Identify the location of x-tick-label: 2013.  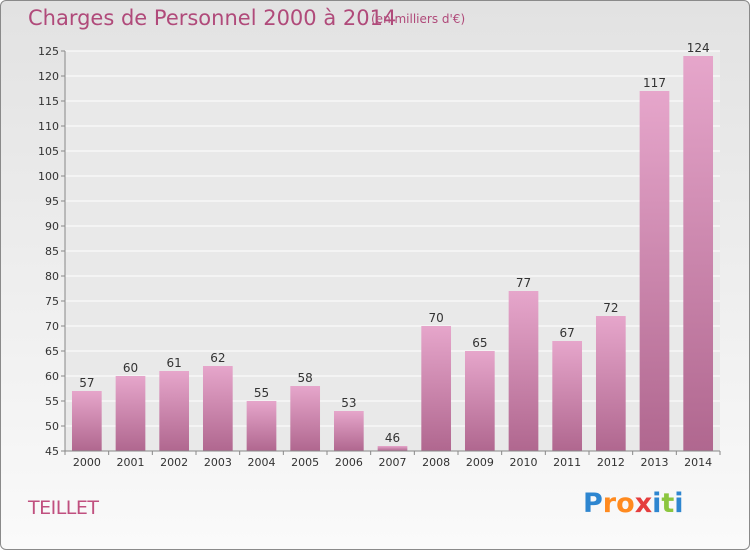
(655, 462).